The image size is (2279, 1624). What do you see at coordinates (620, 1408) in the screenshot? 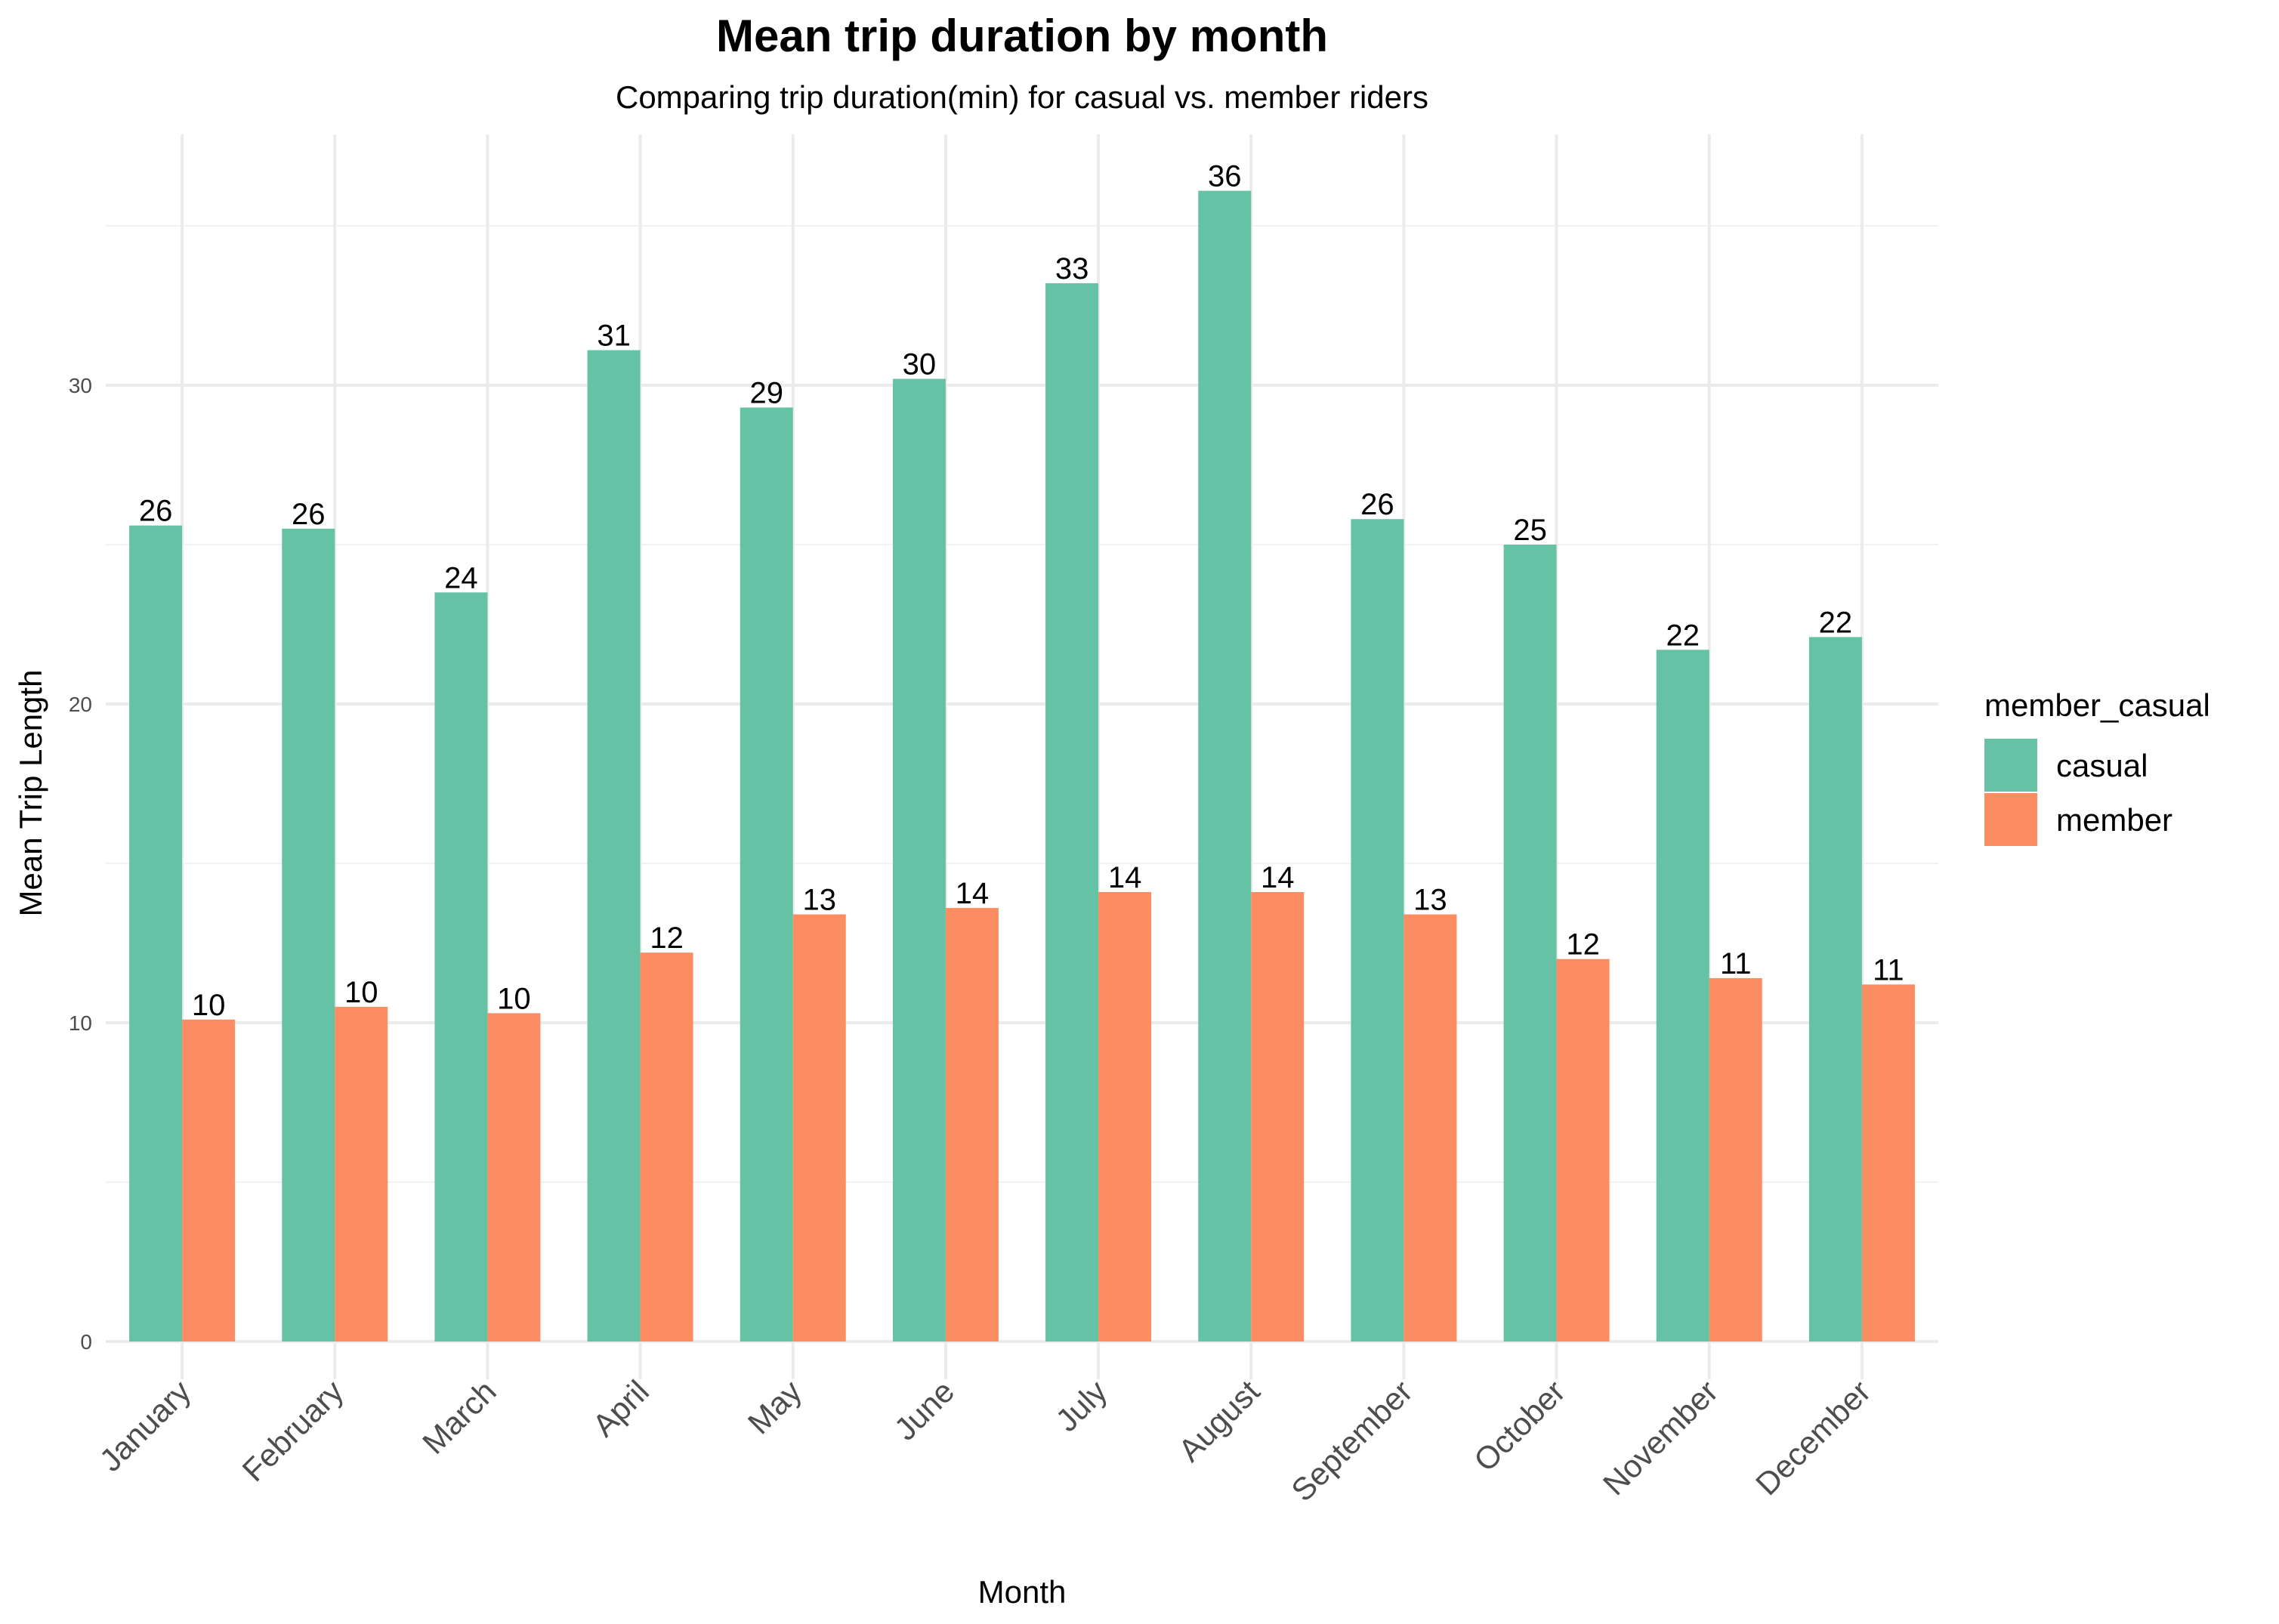
I see `x-tick-label: April` at bounding box center [620, 1408].